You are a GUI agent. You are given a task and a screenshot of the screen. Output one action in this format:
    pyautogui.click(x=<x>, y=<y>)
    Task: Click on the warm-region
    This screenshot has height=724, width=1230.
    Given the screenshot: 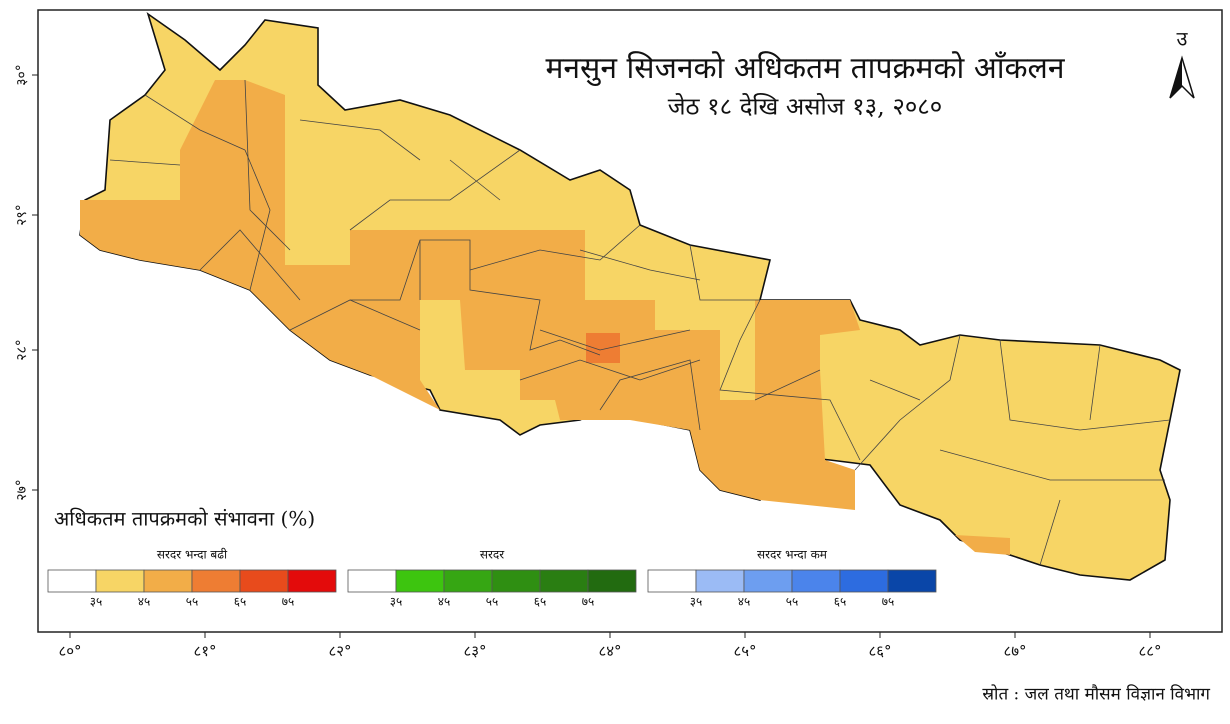 What is the action you would take?
    pyautogui.click(x=982, y=545)
    